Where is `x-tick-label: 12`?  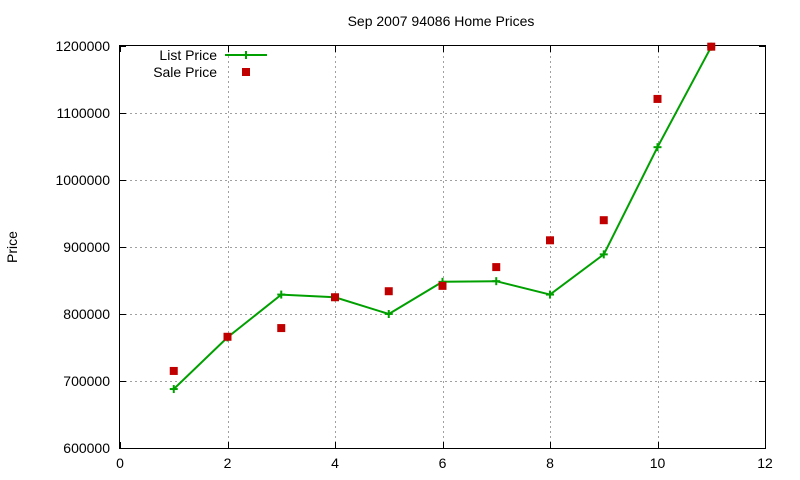 x-tick-label: 12 is located at coordinates (765, 463).